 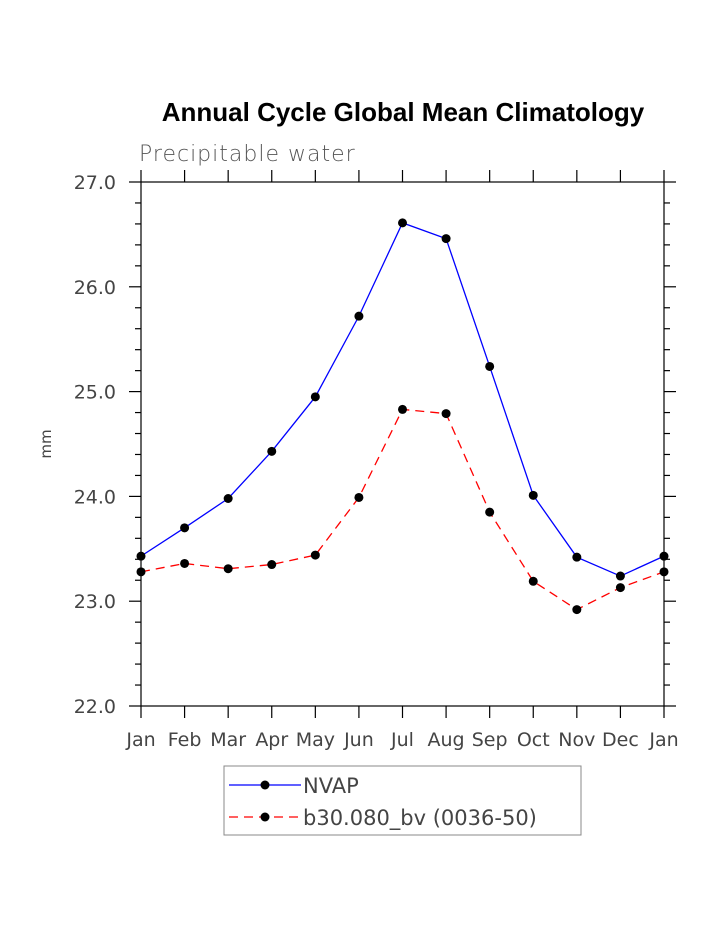 What do you see at coordinates (185, 740) in the screenshot?
I see `x-tick-label: Feb` at bounding box center [185, 740].